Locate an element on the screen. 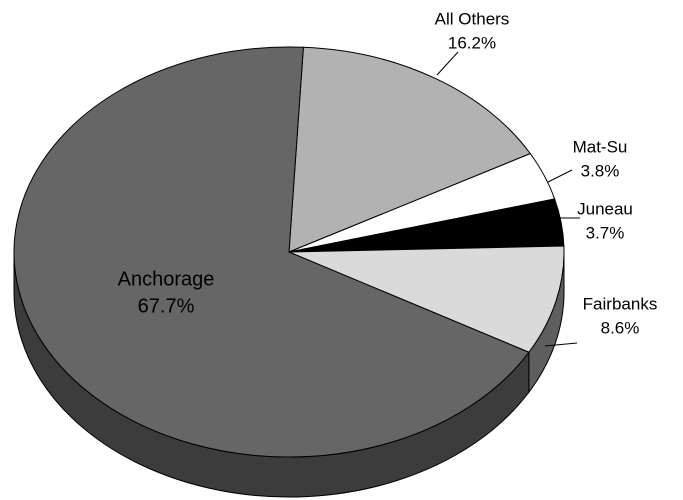  slice-label: Fairbanks is located at coordinates (620, 303).